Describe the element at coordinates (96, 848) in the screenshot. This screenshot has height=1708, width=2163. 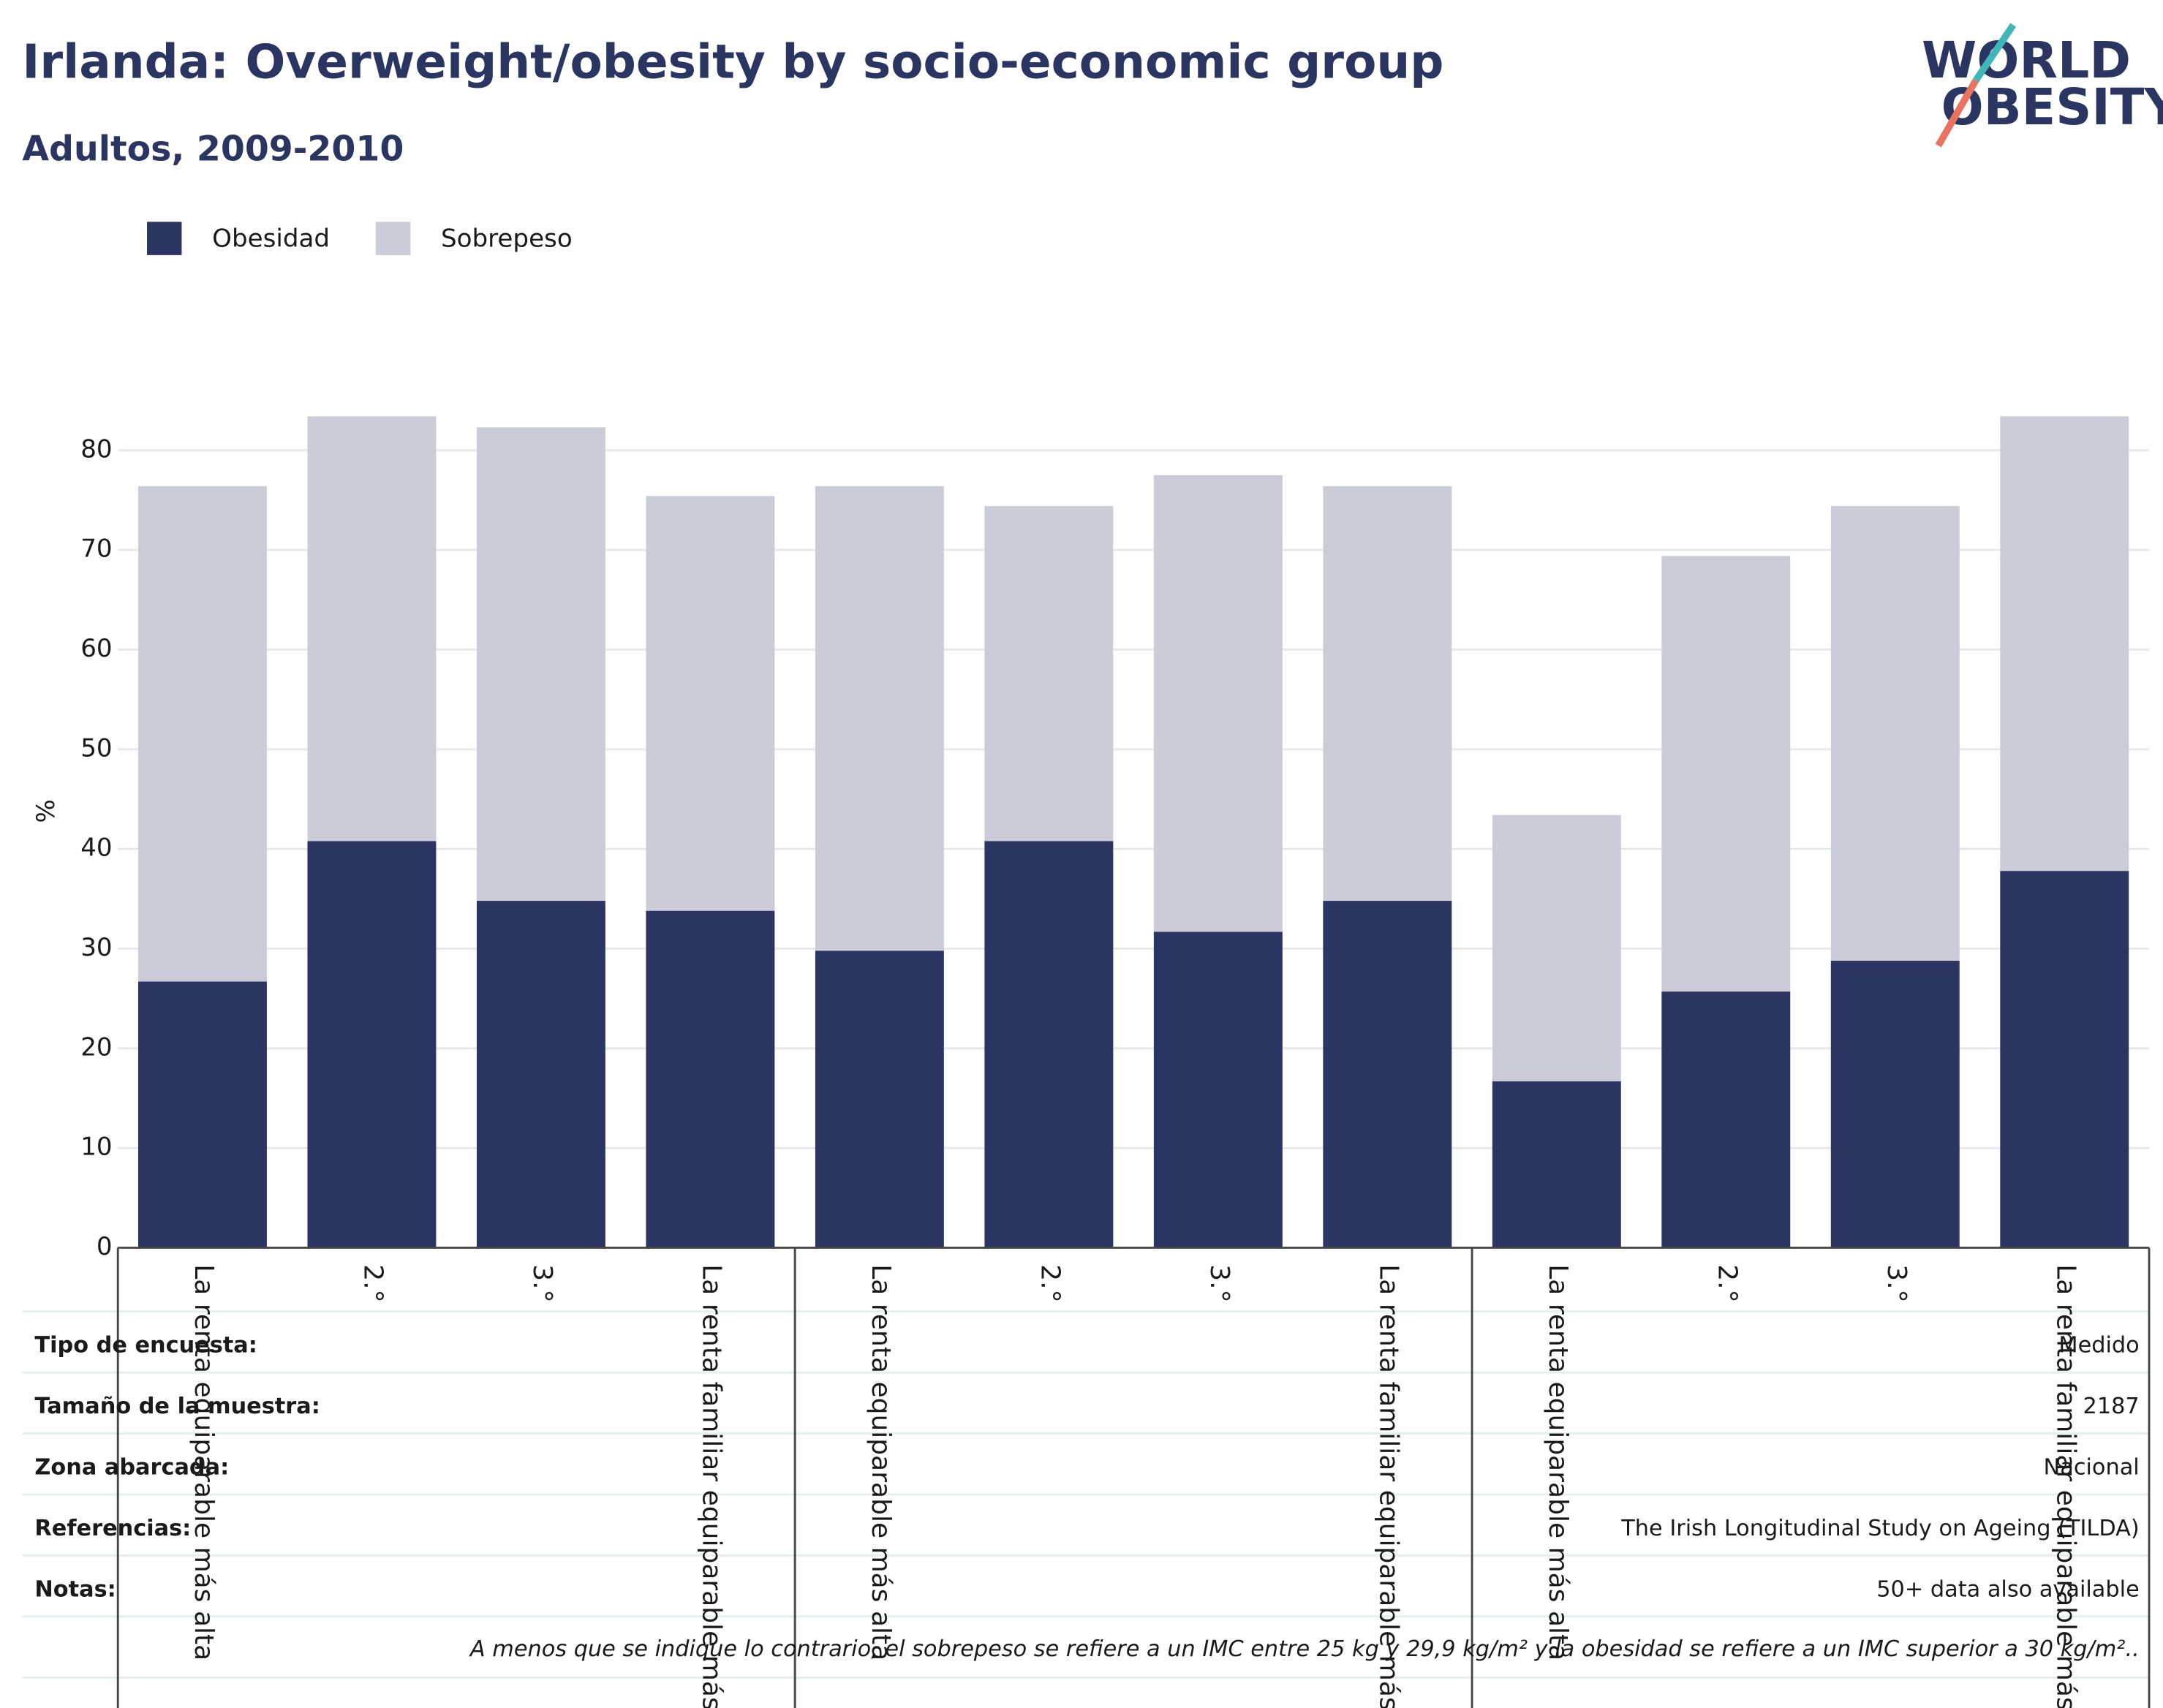
I see `y-tick-label: 40` at that location.